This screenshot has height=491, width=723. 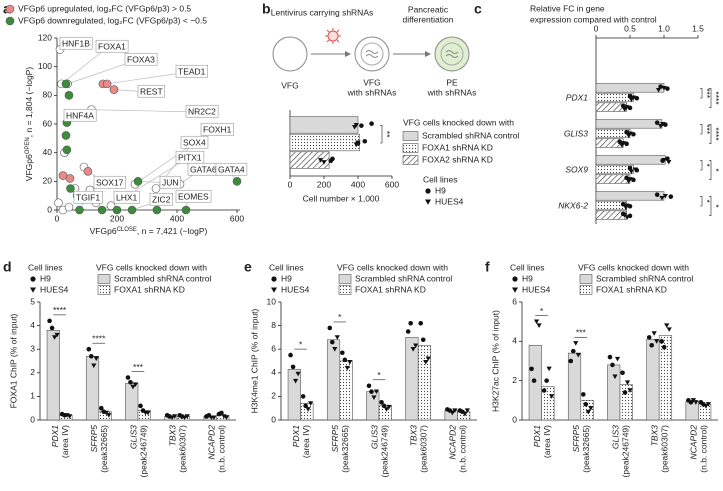 I want to click on cell-vfg-shrna, so click(x=372, y=54).